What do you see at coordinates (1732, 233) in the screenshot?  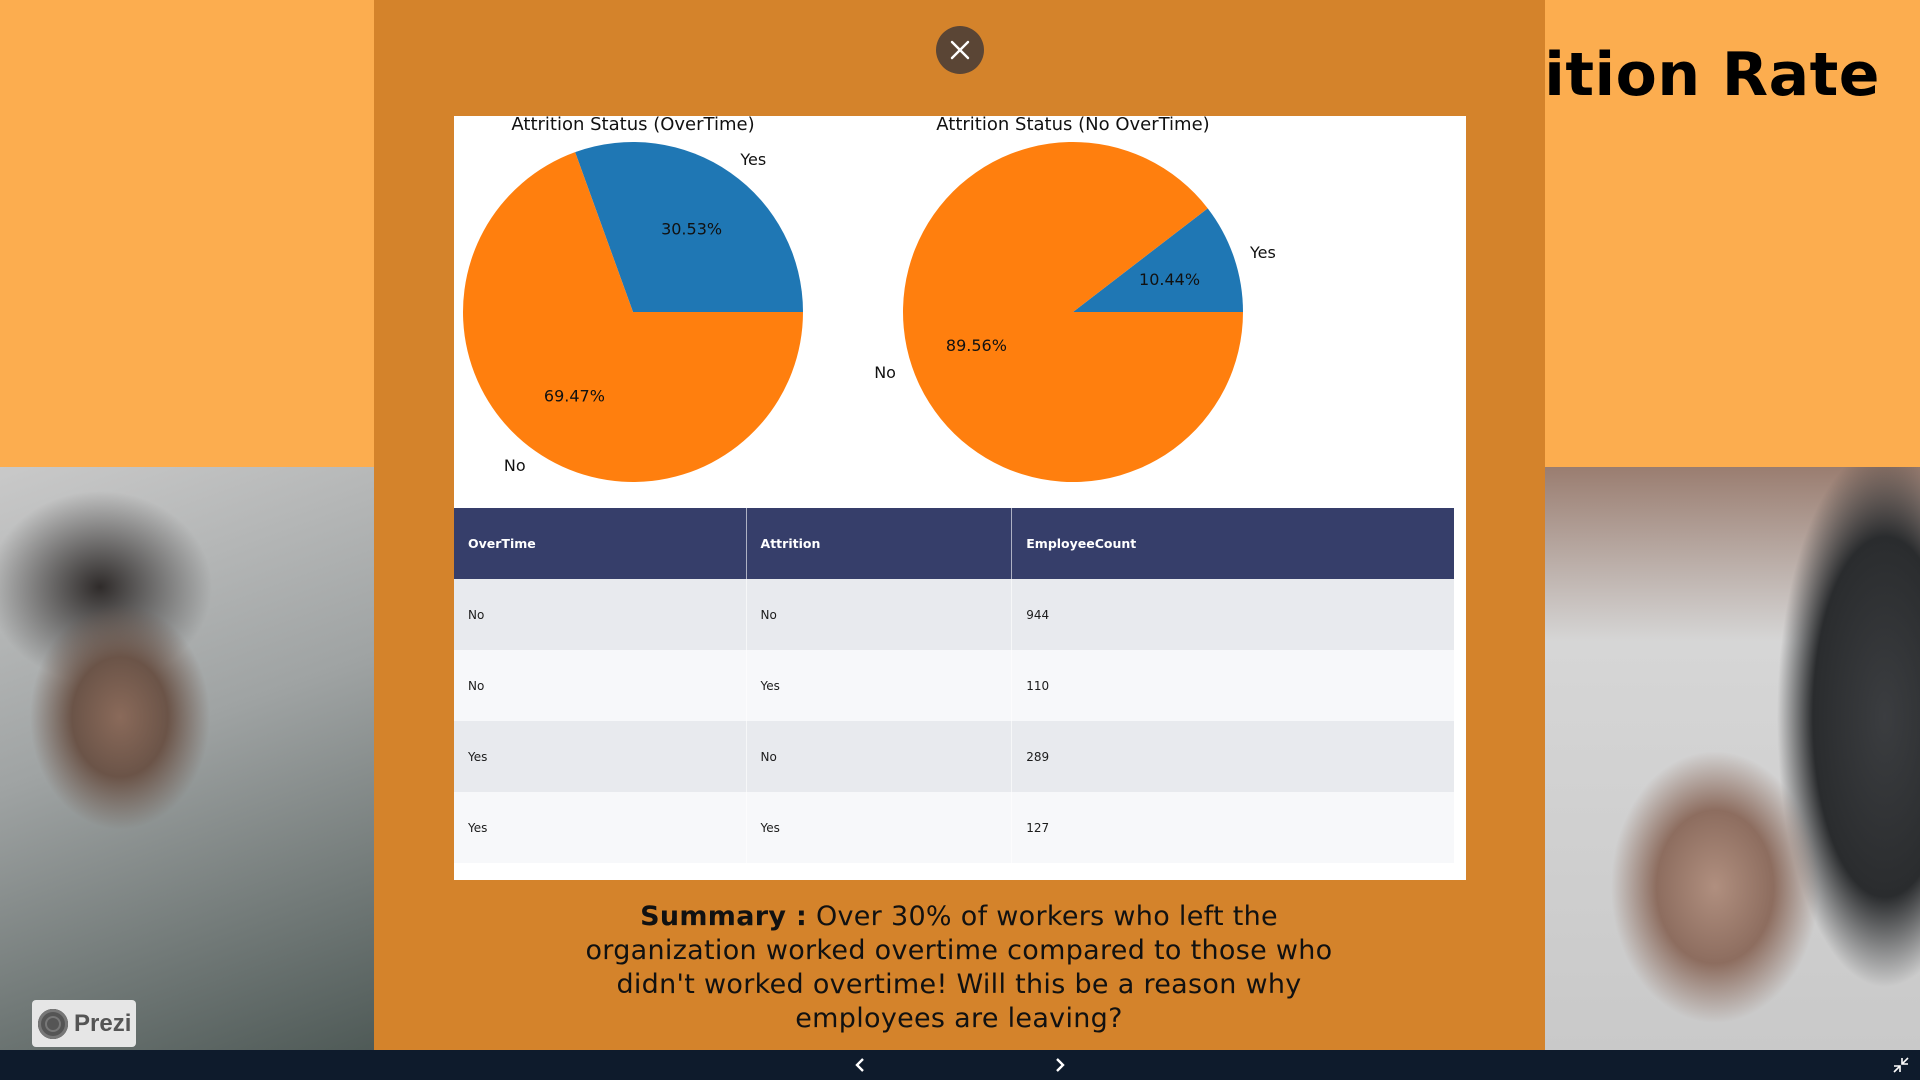 I see `background-panel-right` at bounding box center [1732, 233].